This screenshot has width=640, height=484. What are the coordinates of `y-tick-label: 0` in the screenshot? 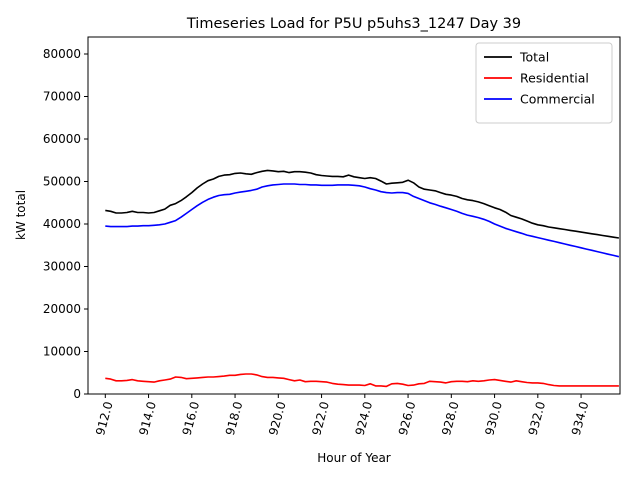 It's located at (77, 394).